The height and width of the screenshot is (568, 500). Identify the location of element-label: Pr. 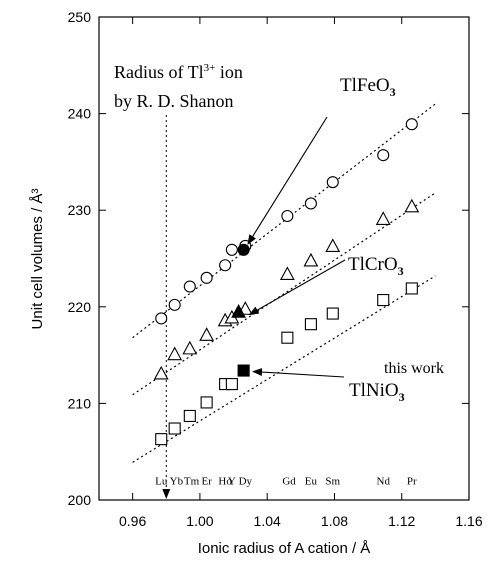
(412, 482).